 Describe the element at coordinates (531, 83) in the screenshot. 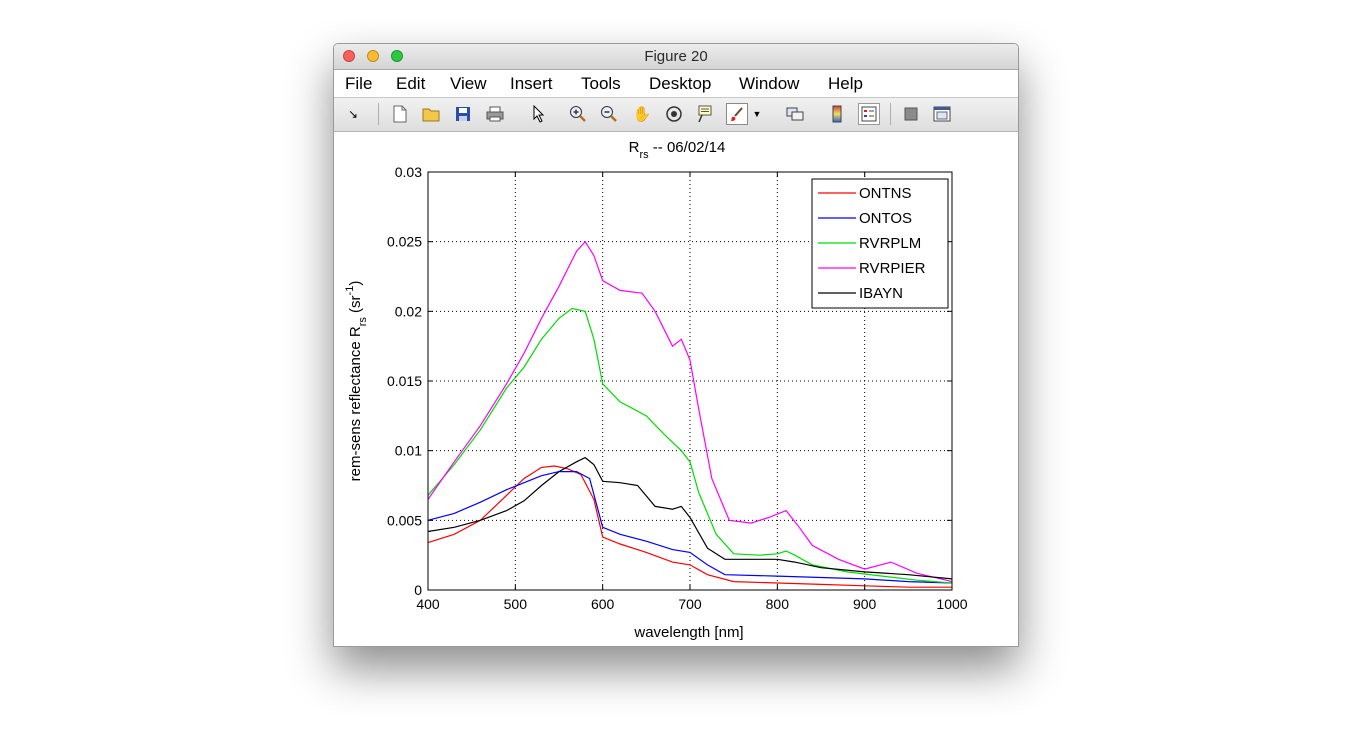

I see `menu-insert: Insert` at that location.